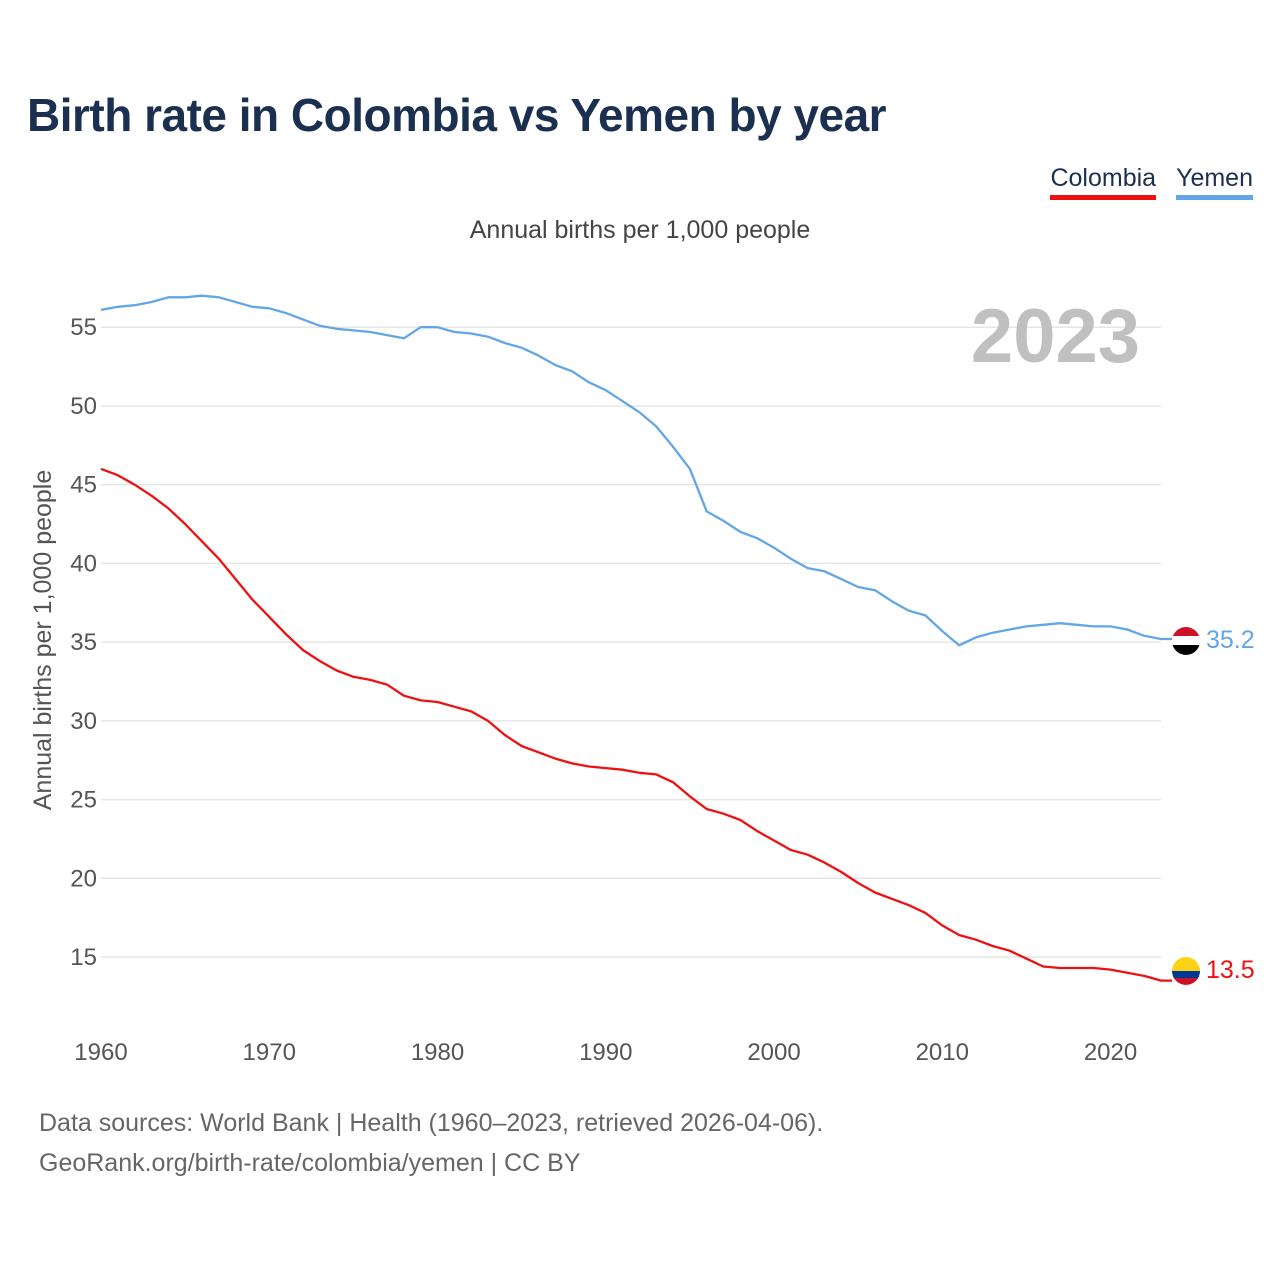  I want to click on y-tick-label: 25, so click(83, 800).